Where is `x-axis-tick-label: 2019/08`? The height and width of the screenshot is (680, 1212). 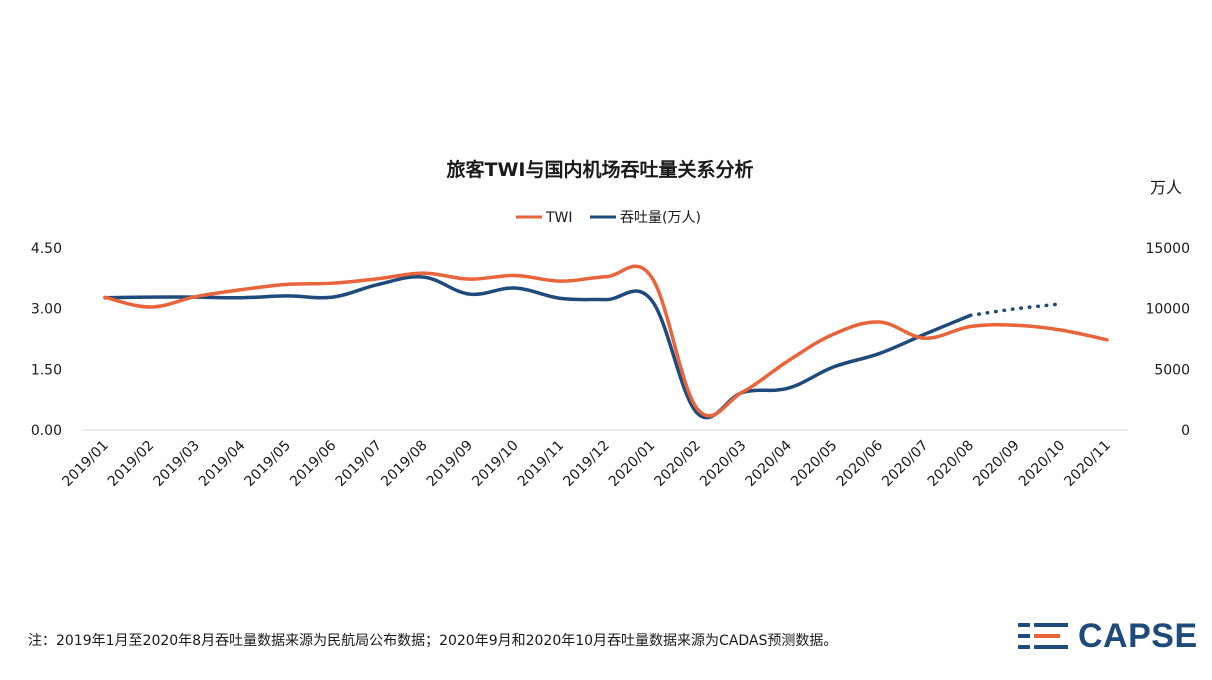 x-axis-tick-label: 2019/08 is located at coordinates (404, 464).